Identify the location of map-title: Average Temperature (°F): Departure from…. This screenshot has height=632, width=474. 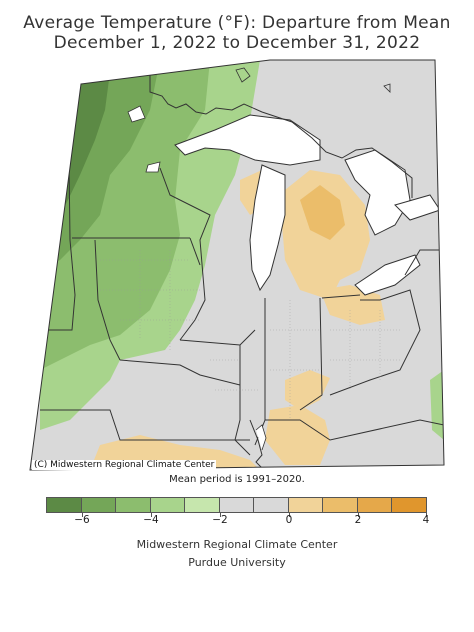
(237, 23).